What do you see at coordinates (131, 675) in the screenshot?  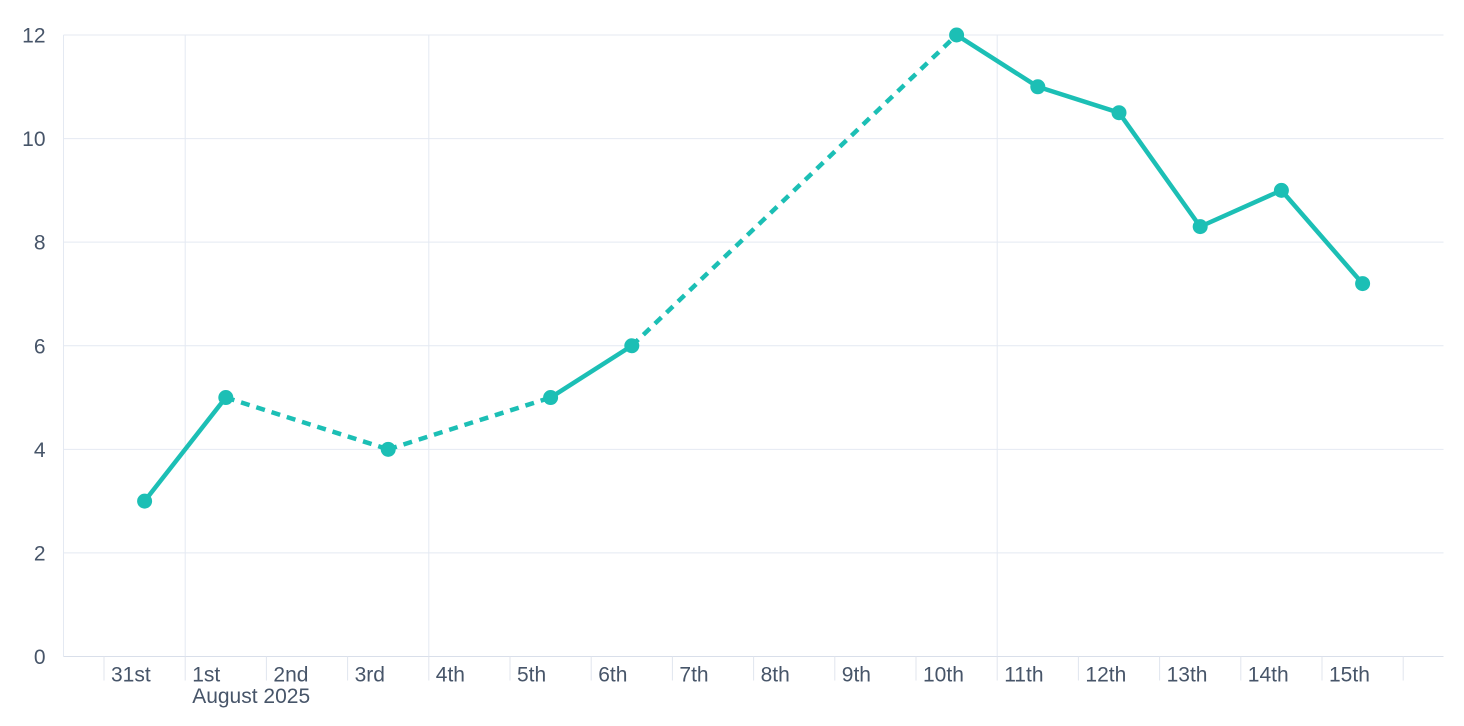 I see `x-axis-label: 31st` at bounding box center [131, 675].